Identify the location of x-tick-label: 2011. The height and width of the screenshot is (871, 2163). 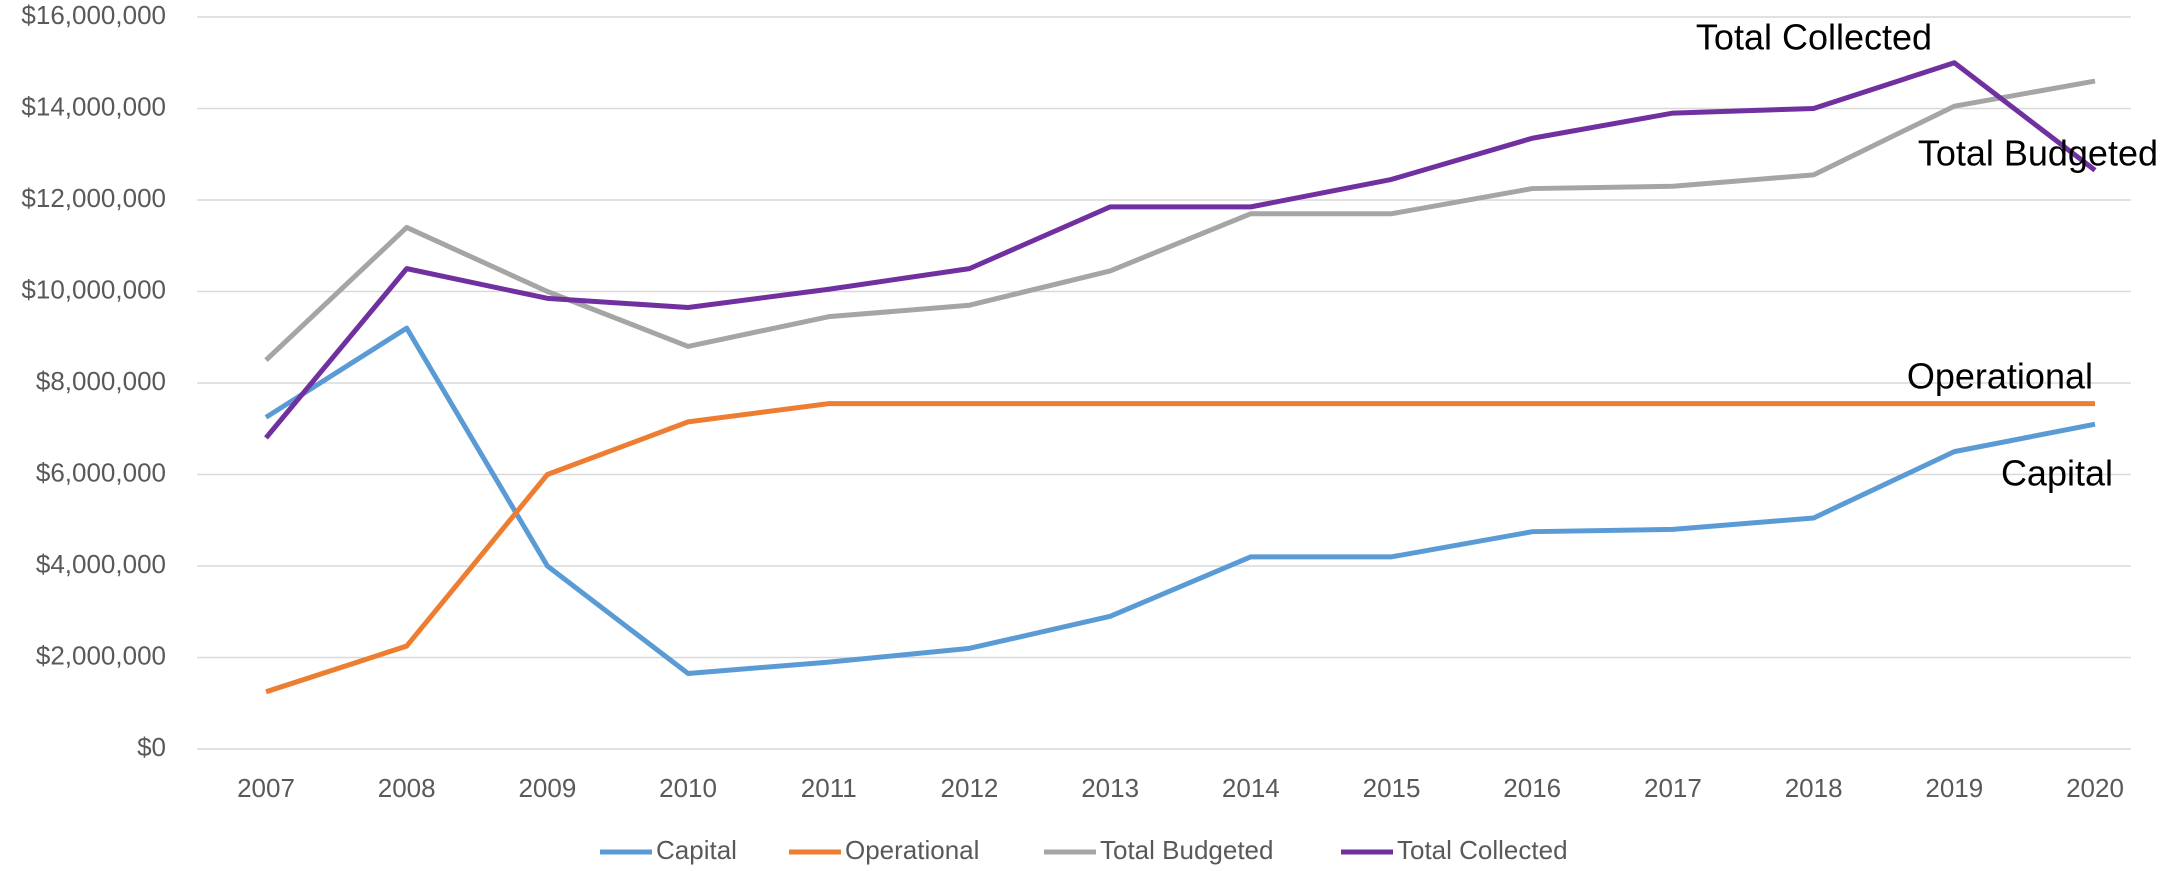
(829, 788).